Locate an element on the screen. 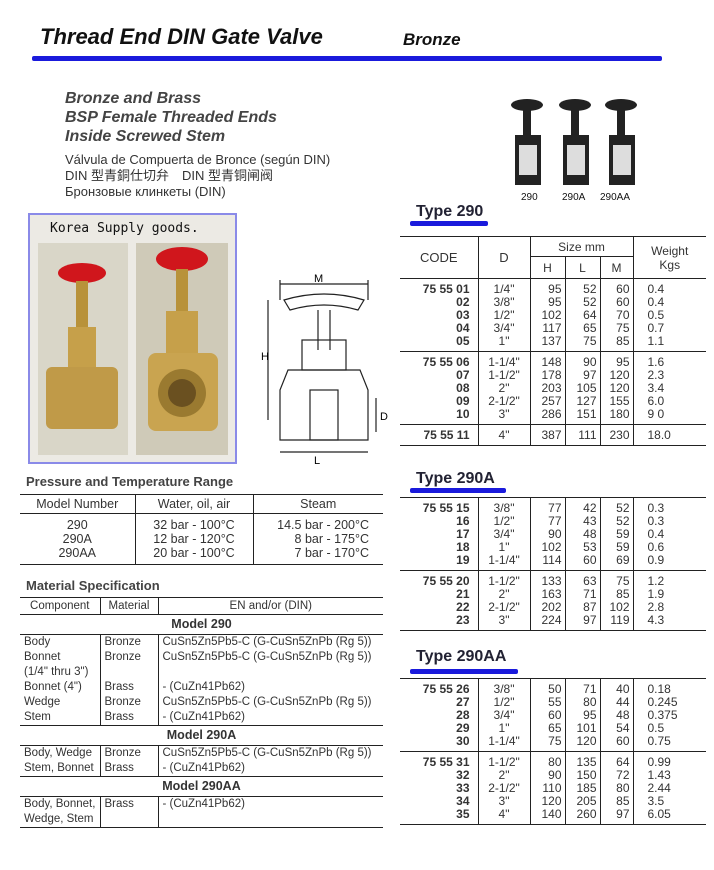 The image size is (714, 870). size-h-cell: 60 is located at coordinates (547, 715).